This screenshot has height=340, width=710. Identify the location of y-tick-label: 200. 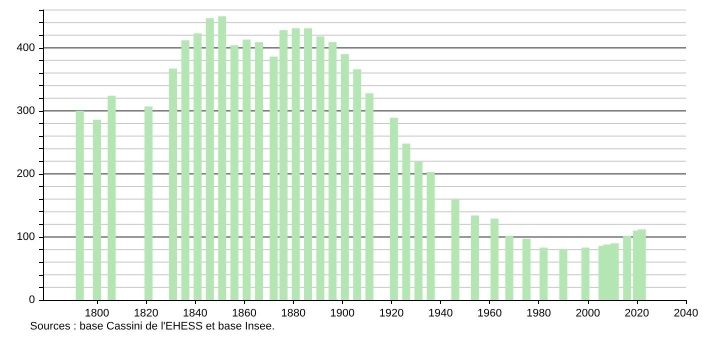
(25, 174).